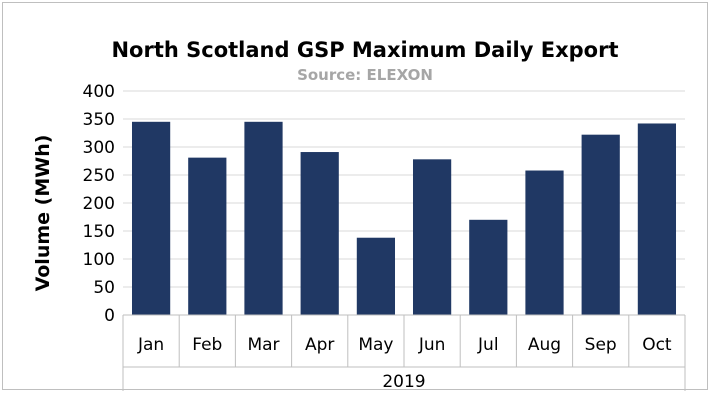 The image size is (710, 394). Describe the element at coordinates (263, 218) in the screenshot. I see `bar-mar` at that location.